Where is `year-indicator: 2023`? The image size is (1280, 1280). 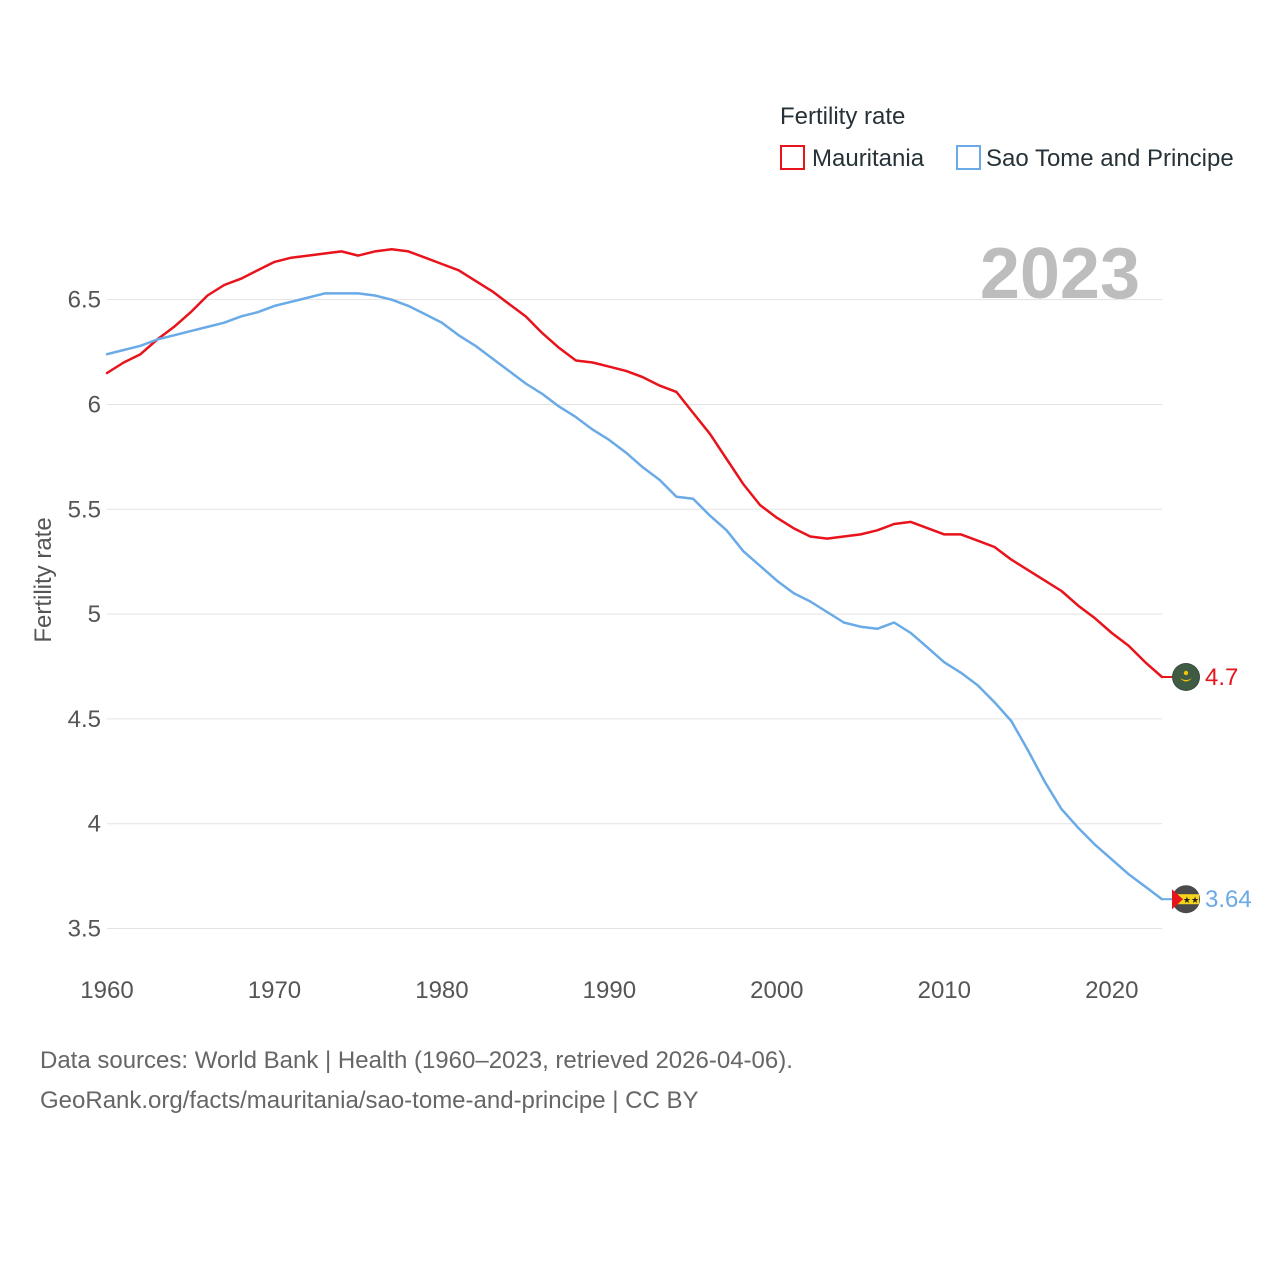
year-indicator: 2023 is located at coordinates (1060, 274).